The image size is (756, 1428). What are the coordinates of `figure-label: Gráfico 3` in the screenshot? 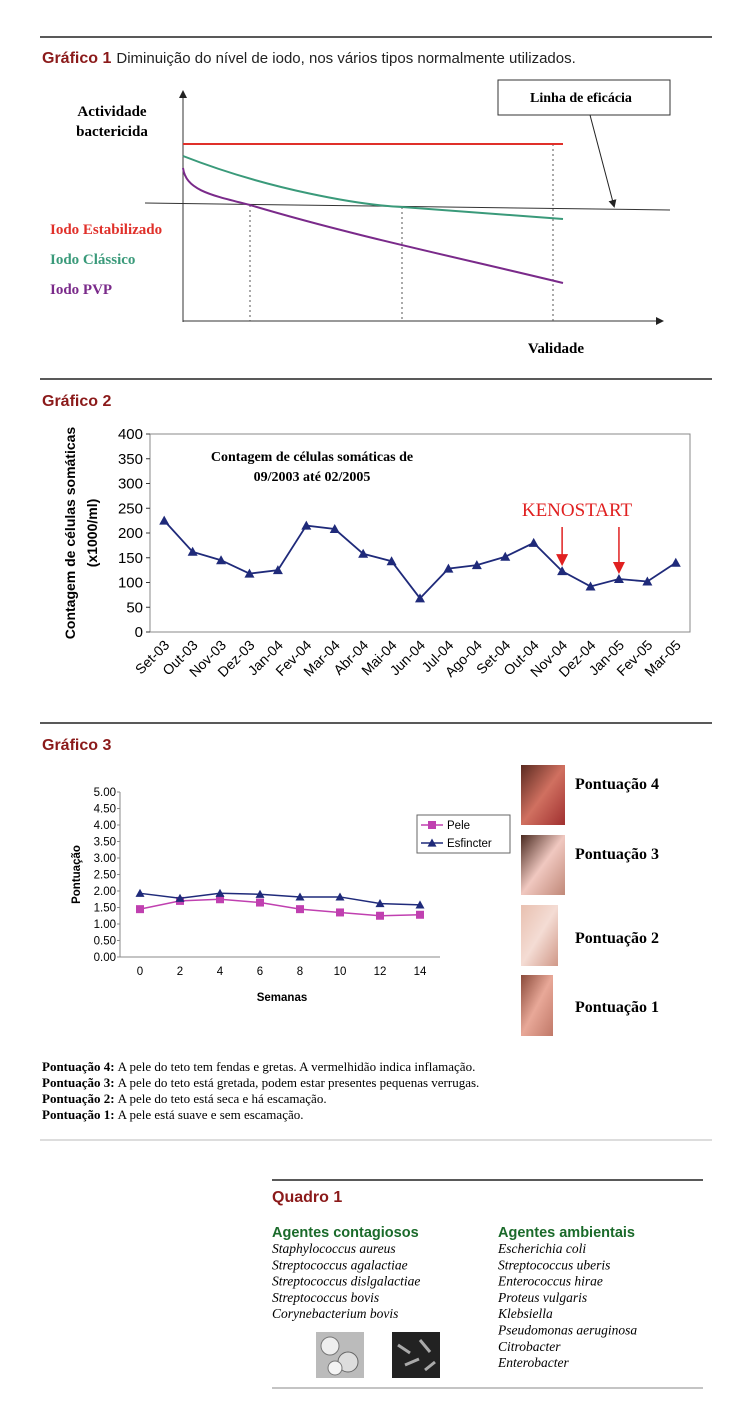 It's located at (76, 745).